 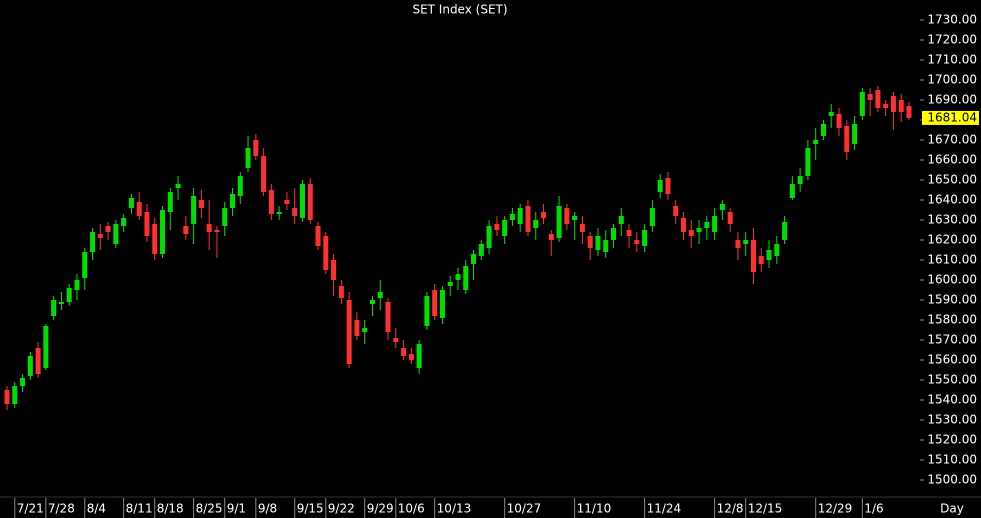 What do you see at coordinates (952, 480) in the screenshot?
I see `y-tick-label: 1500.00` at bounding box center [952, 480].